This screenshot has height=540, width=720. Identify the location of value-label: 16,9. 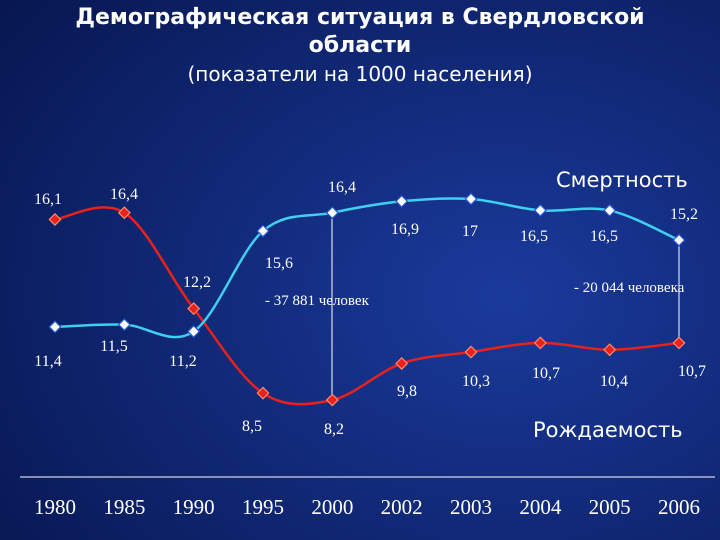
(405, 229).